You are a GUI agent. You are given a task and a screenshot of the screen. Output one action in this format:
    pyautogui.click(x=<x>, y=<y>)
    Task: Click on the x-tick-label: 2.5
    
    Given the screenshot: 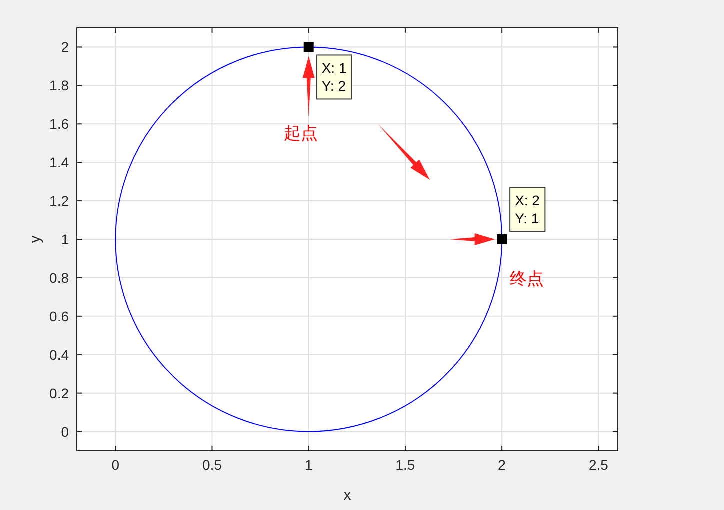 What is the action you would take?
    pyautogui.click(x=598, y=465)
    